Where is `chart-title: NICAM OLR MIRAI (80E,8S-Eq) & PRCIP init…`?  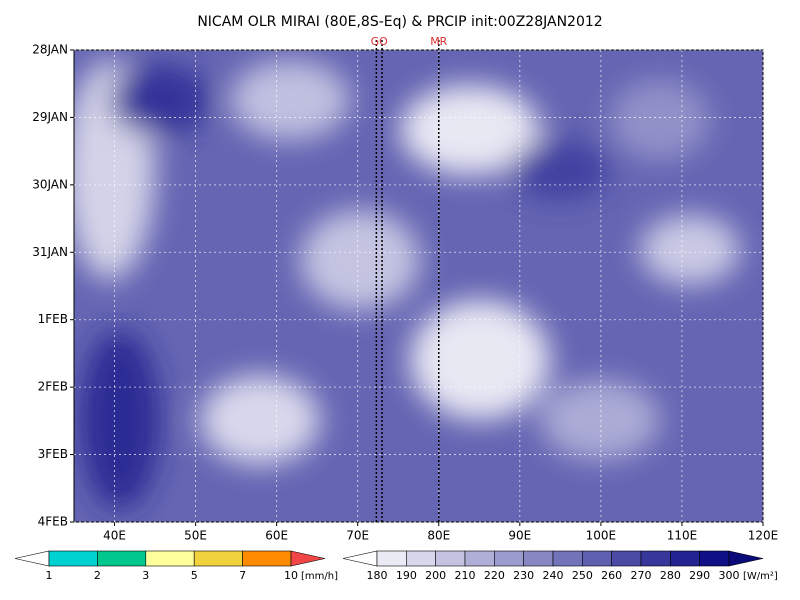 chart-title: NICAM OLR MIRAI (80E,8S-Eq) & PRCIP init… is located at coordinates (399, 22).